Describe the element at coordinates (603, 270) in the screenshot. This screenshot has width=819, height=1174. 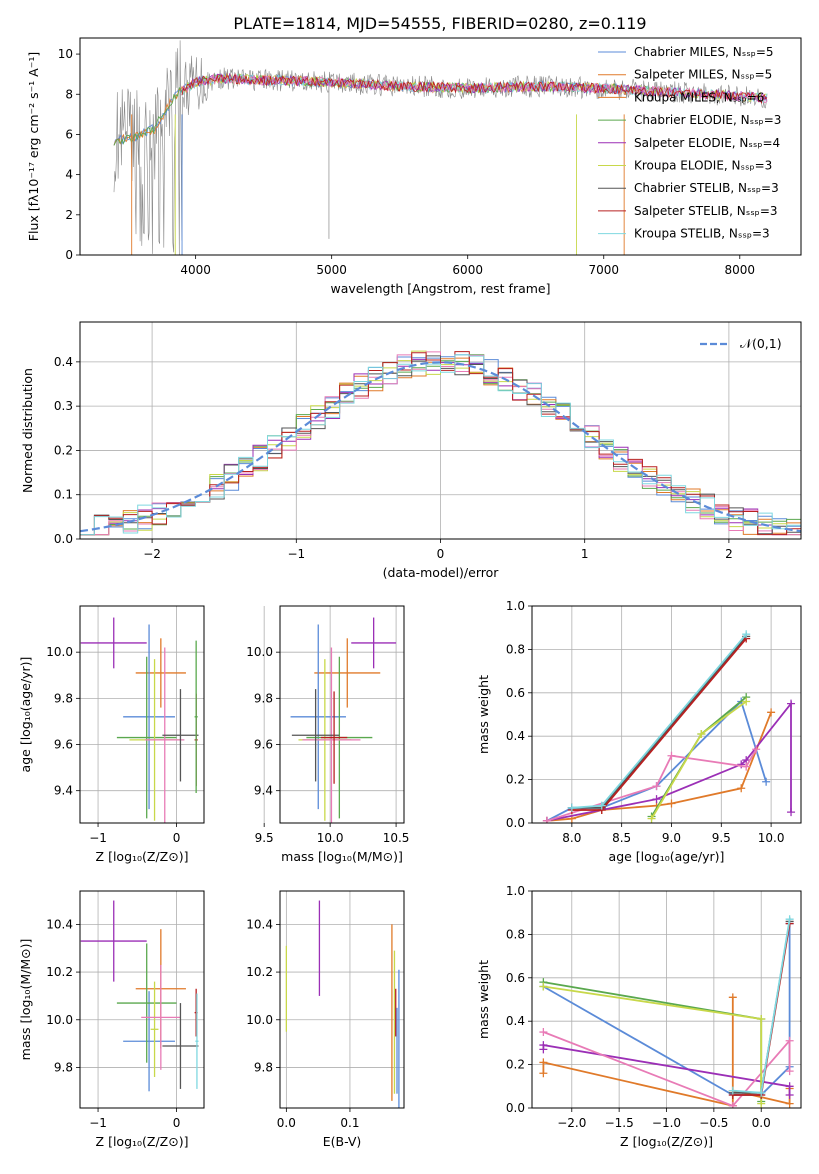
I see `x-tick-label: 7000` at that location.